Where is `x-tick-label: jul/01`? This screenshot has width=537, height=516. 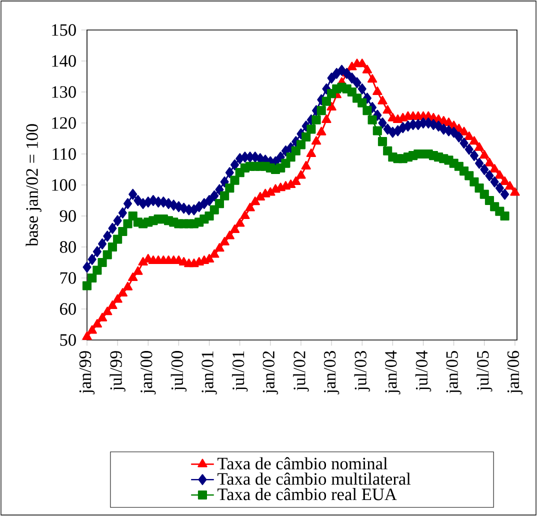 x-tick-label: jul/01 is located at coordinates (240, 371).